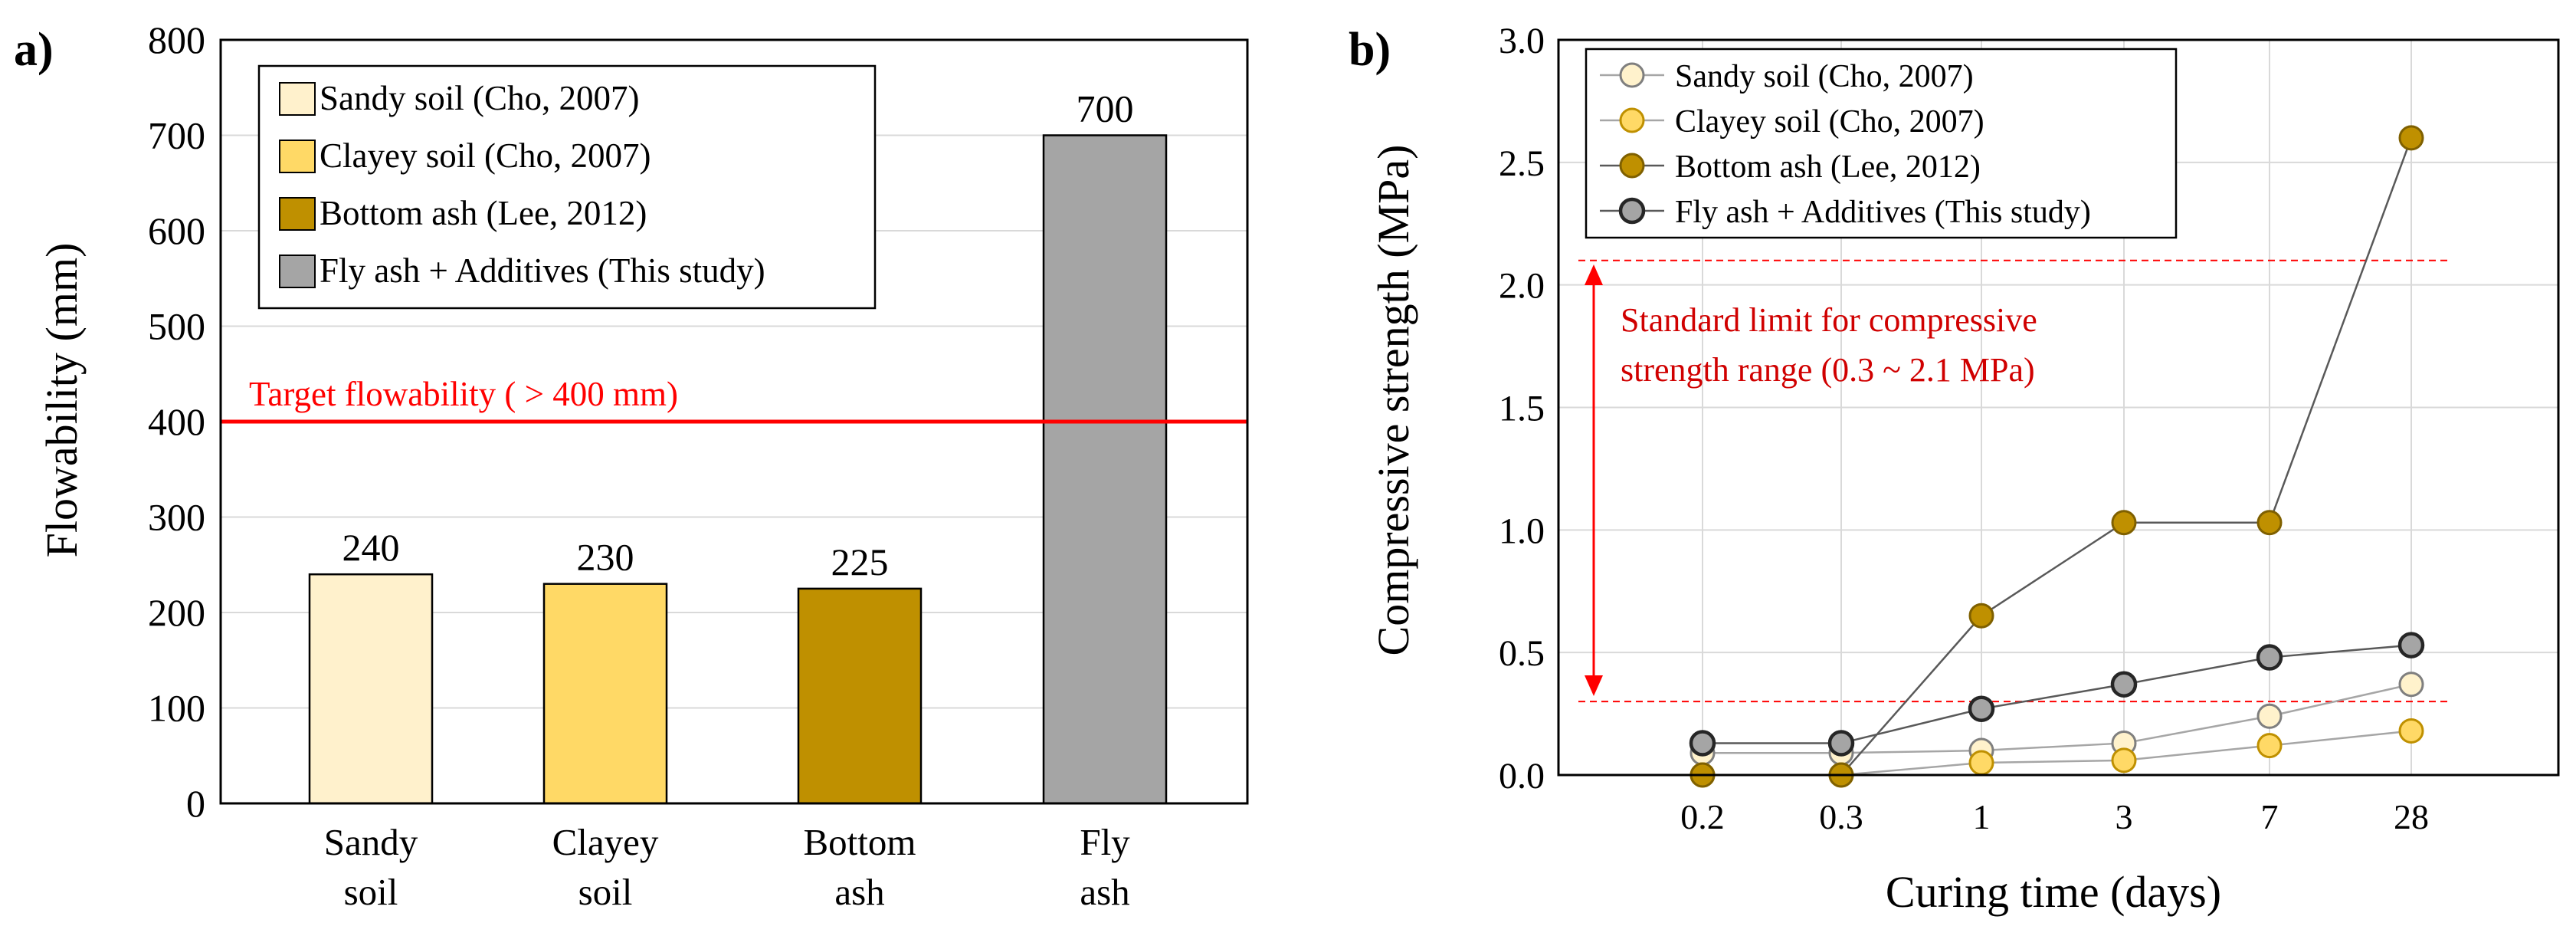 This screenshot has width=2576, height=936. What do you see at coordinates (606, 842) in the screenshot?
I see `panel-a-x-tick-label-1-line1: Clayey` at bounding box center [606, 842].